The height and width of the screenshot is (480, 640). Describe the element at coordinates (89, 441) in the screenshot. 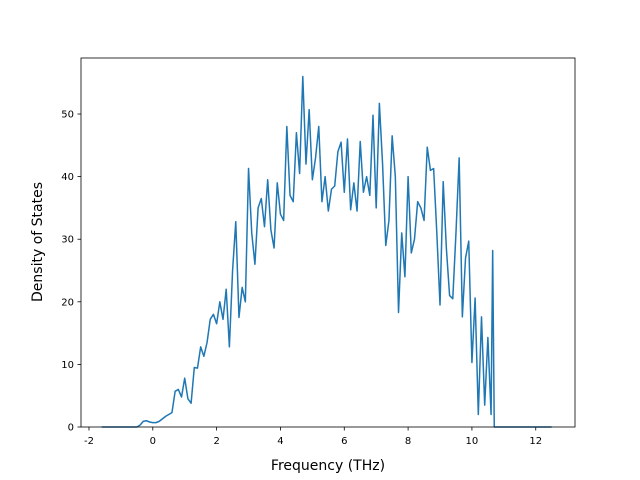

I see `x-tick-label: -2` at that location.